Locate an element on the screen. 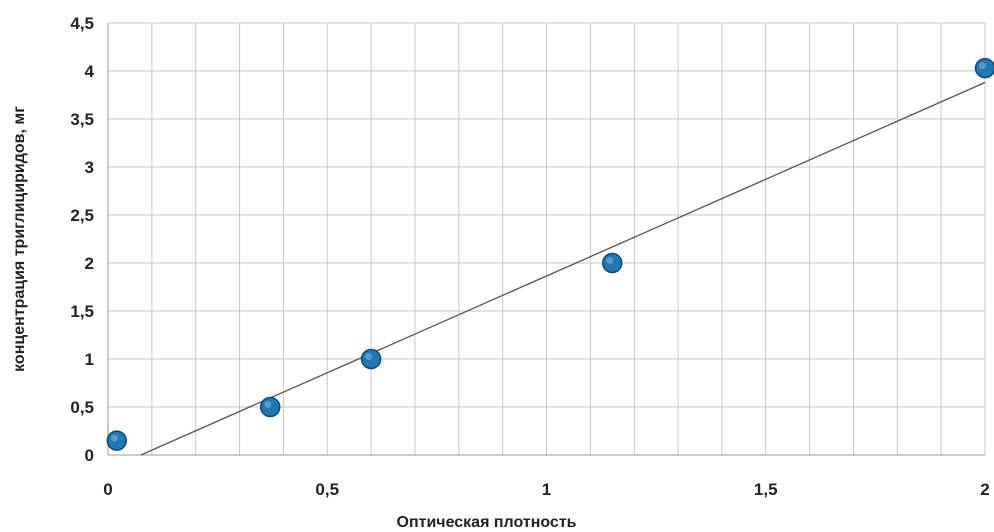 The width and height of the screenshot is (994, 532). y-tick-label: 2,5 is located at coordinates (82, 215).